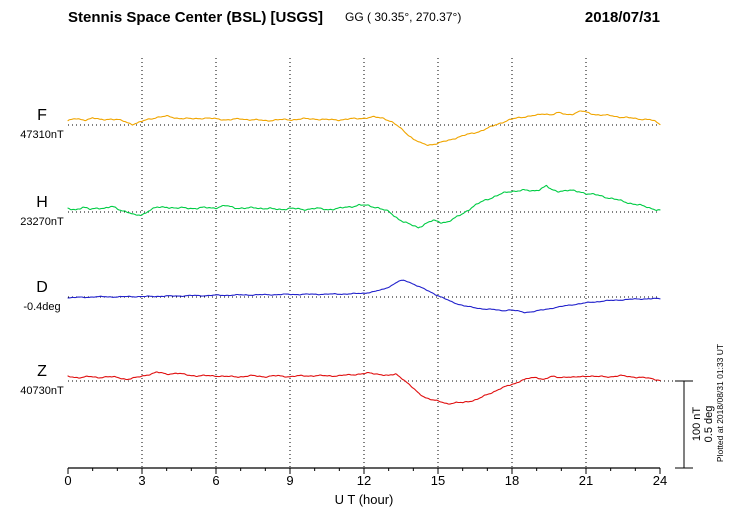 Image resolution: width=730 pixels, height=520 pixels. I want to click on tick-label-21: 21, so click(586, 480).